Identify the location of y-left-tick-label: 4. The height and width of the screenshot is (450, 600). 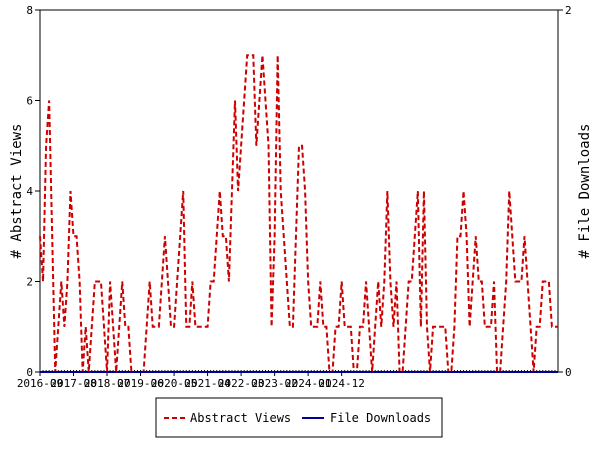
(29, 191).